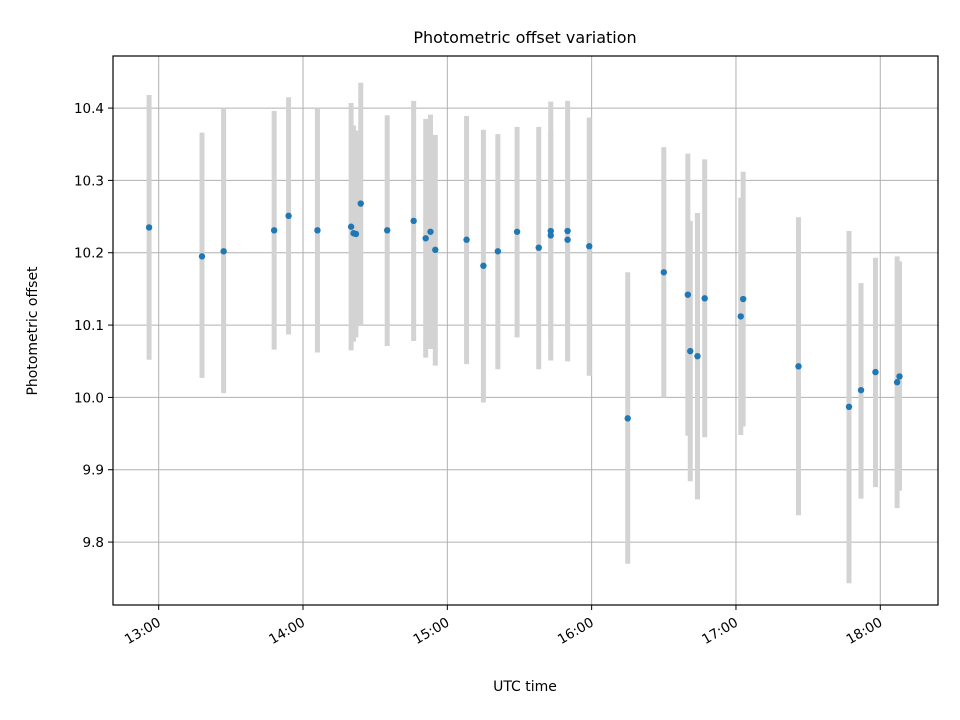 The height and width of the screenshot is (720, 960). What do you see at coordinates (89, 326) in the screenshot?
I see `y-tick-label: 10.1` at bounding box center [89, 326].